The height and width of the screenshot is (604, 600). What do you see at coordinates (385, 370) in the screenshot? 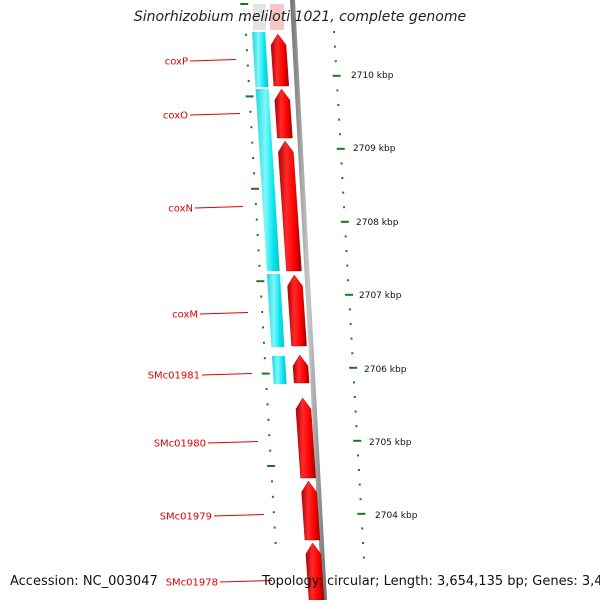
I see `scale-label: 2706 kbp` at bounding box center [385, 370].